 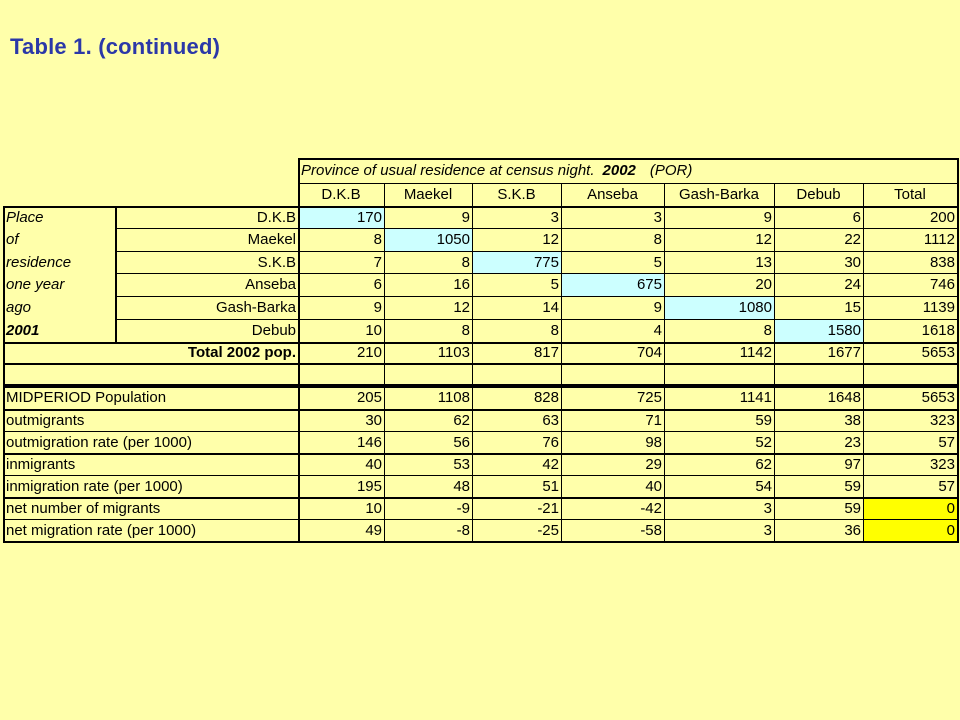 What do you see at coordinates (852, 464) in the screenshot?
I see `stats-cell: 97` at bounding box center [852, 464].